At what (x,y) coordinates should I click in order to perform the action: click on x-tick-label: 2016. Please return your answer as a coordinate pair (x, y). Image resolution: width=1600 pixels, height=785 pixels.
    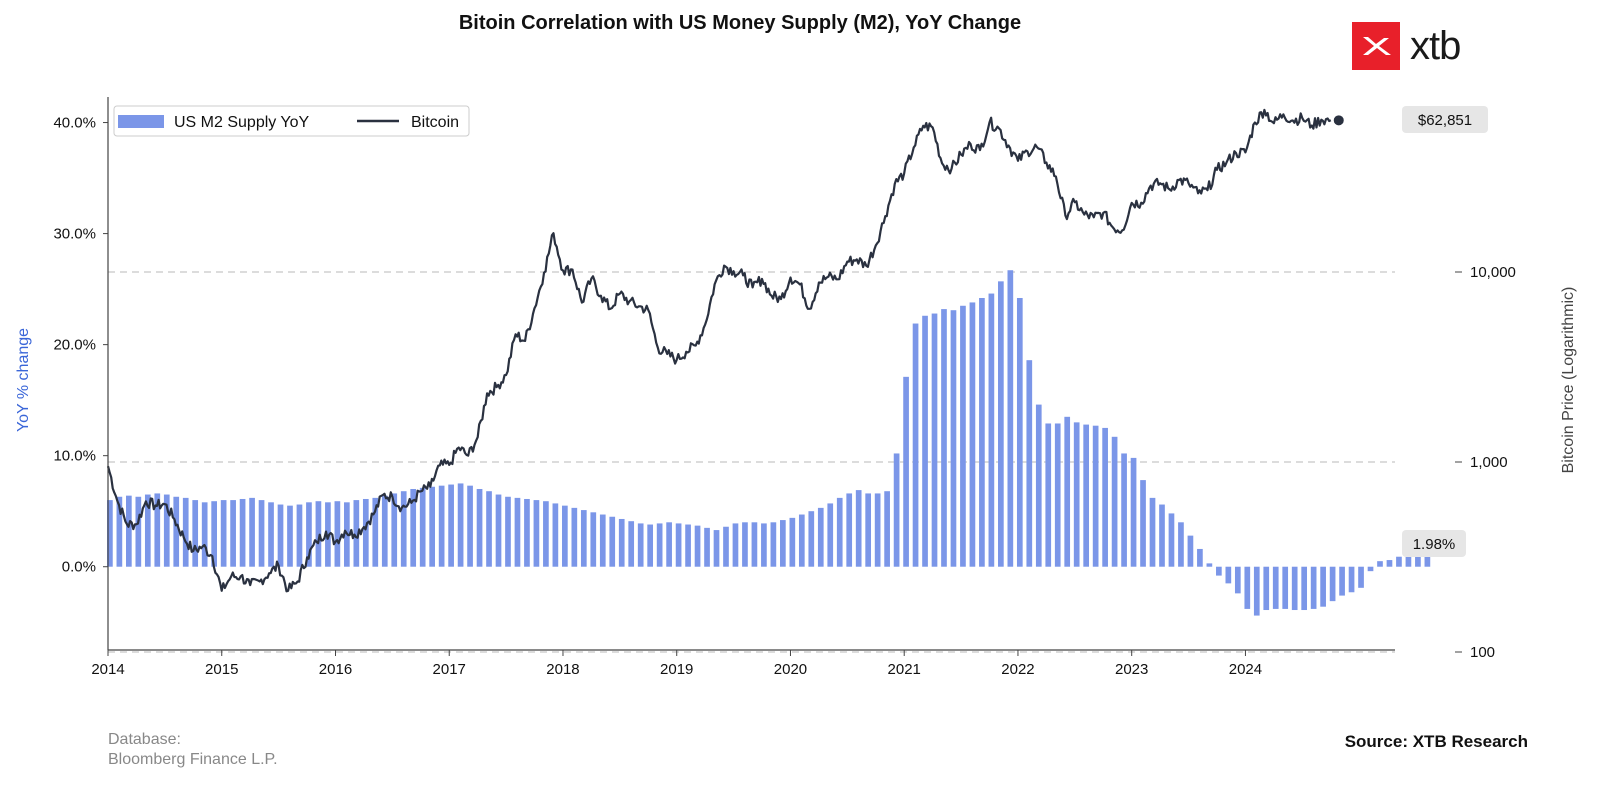
    Looking at the image, I should click on (335, 669).